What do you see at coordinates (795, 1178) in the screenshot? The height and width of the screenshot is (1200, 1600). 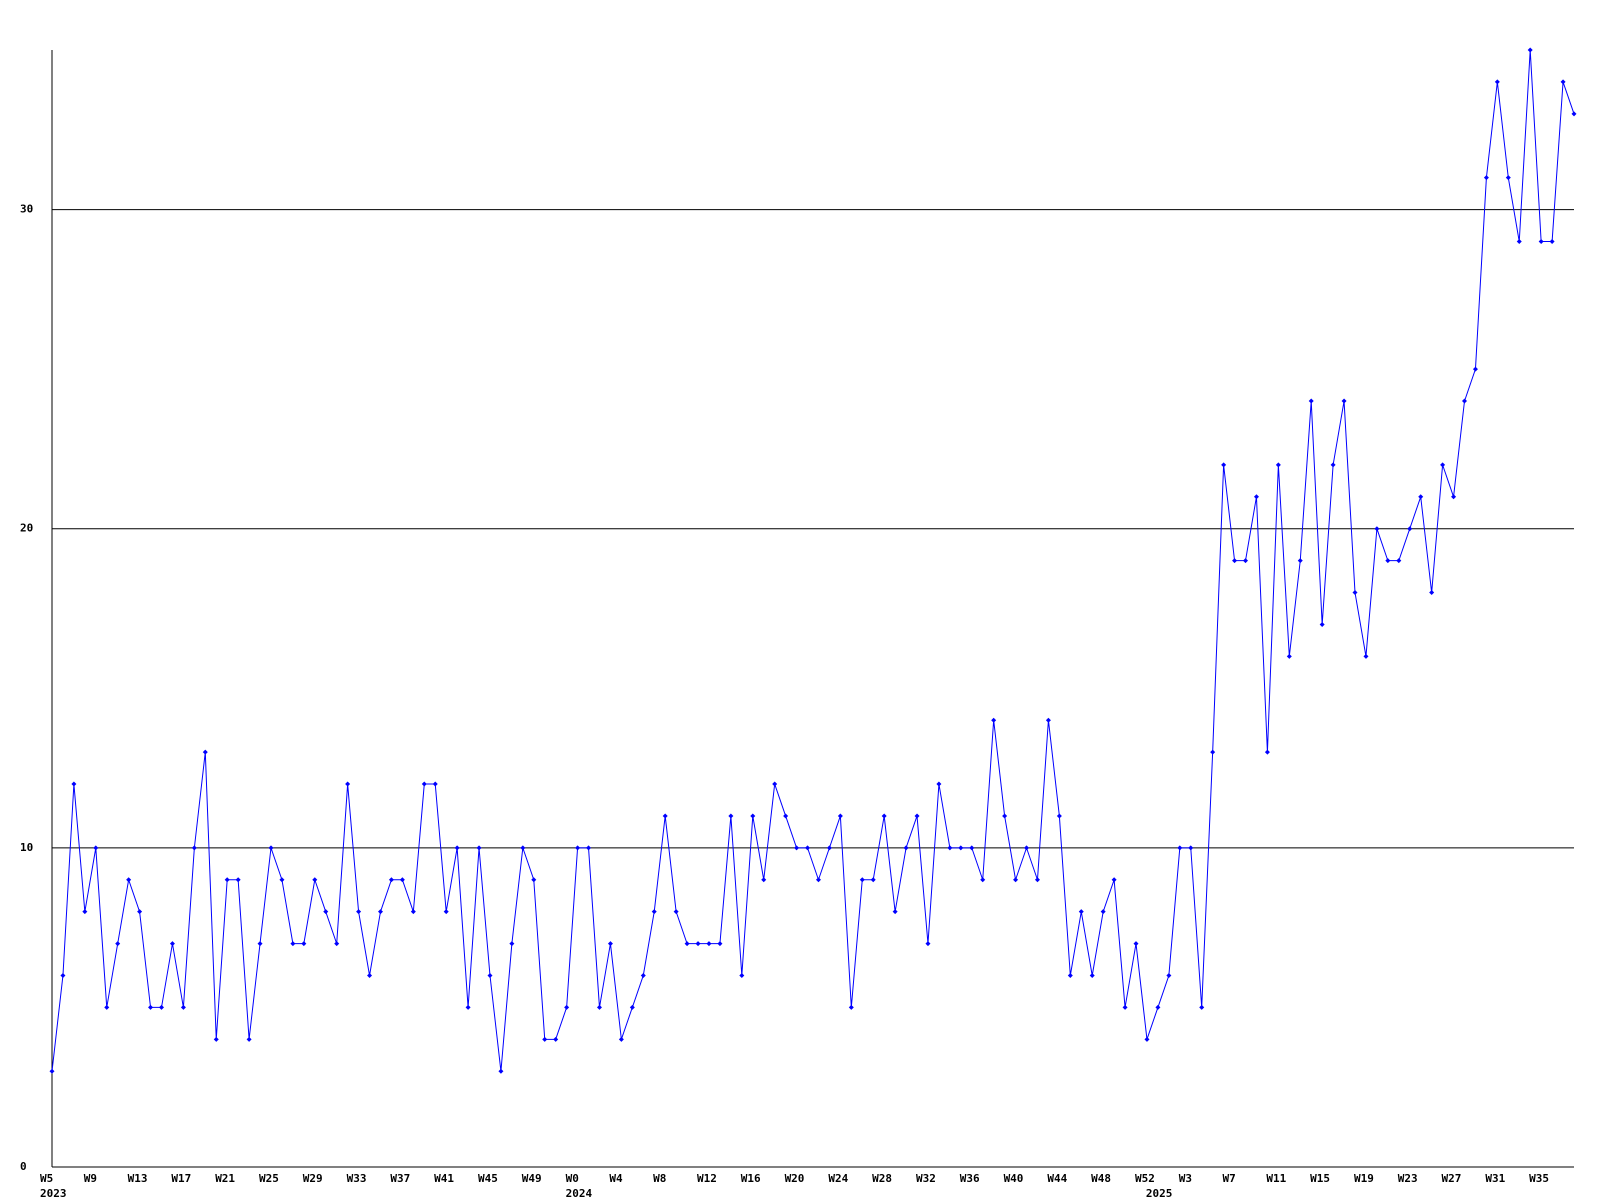 I see `x-tick-label: W20` at bounding box center [795, 1178].